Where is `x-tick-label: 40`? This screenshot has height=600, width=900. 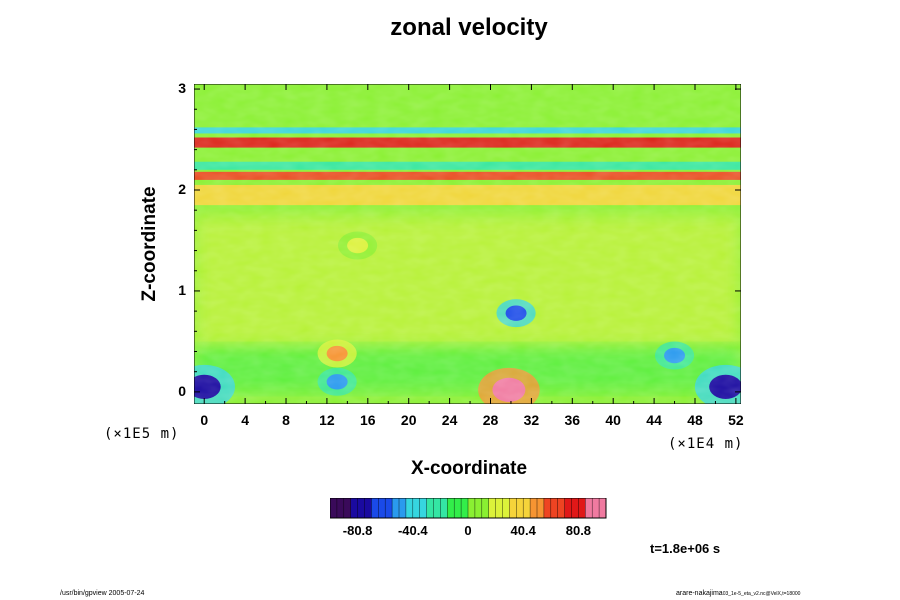
x-tick-label: 40 is located at coordinates (613, 420).